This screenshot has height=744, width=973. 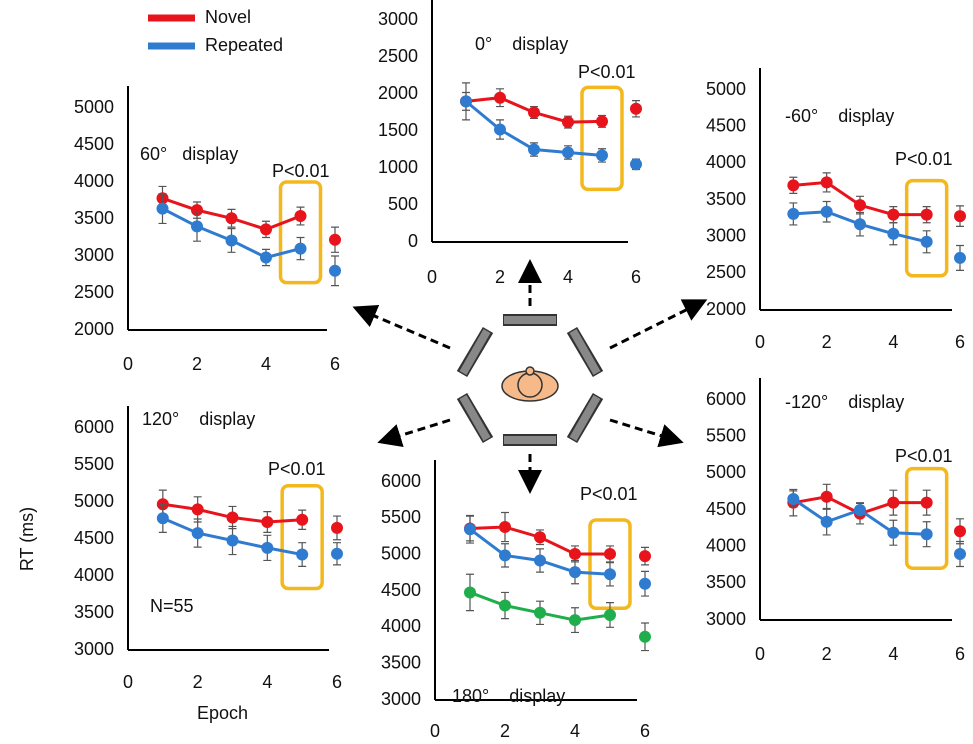 I want to click on legend-label: Novel, so click(x=228, y=17).